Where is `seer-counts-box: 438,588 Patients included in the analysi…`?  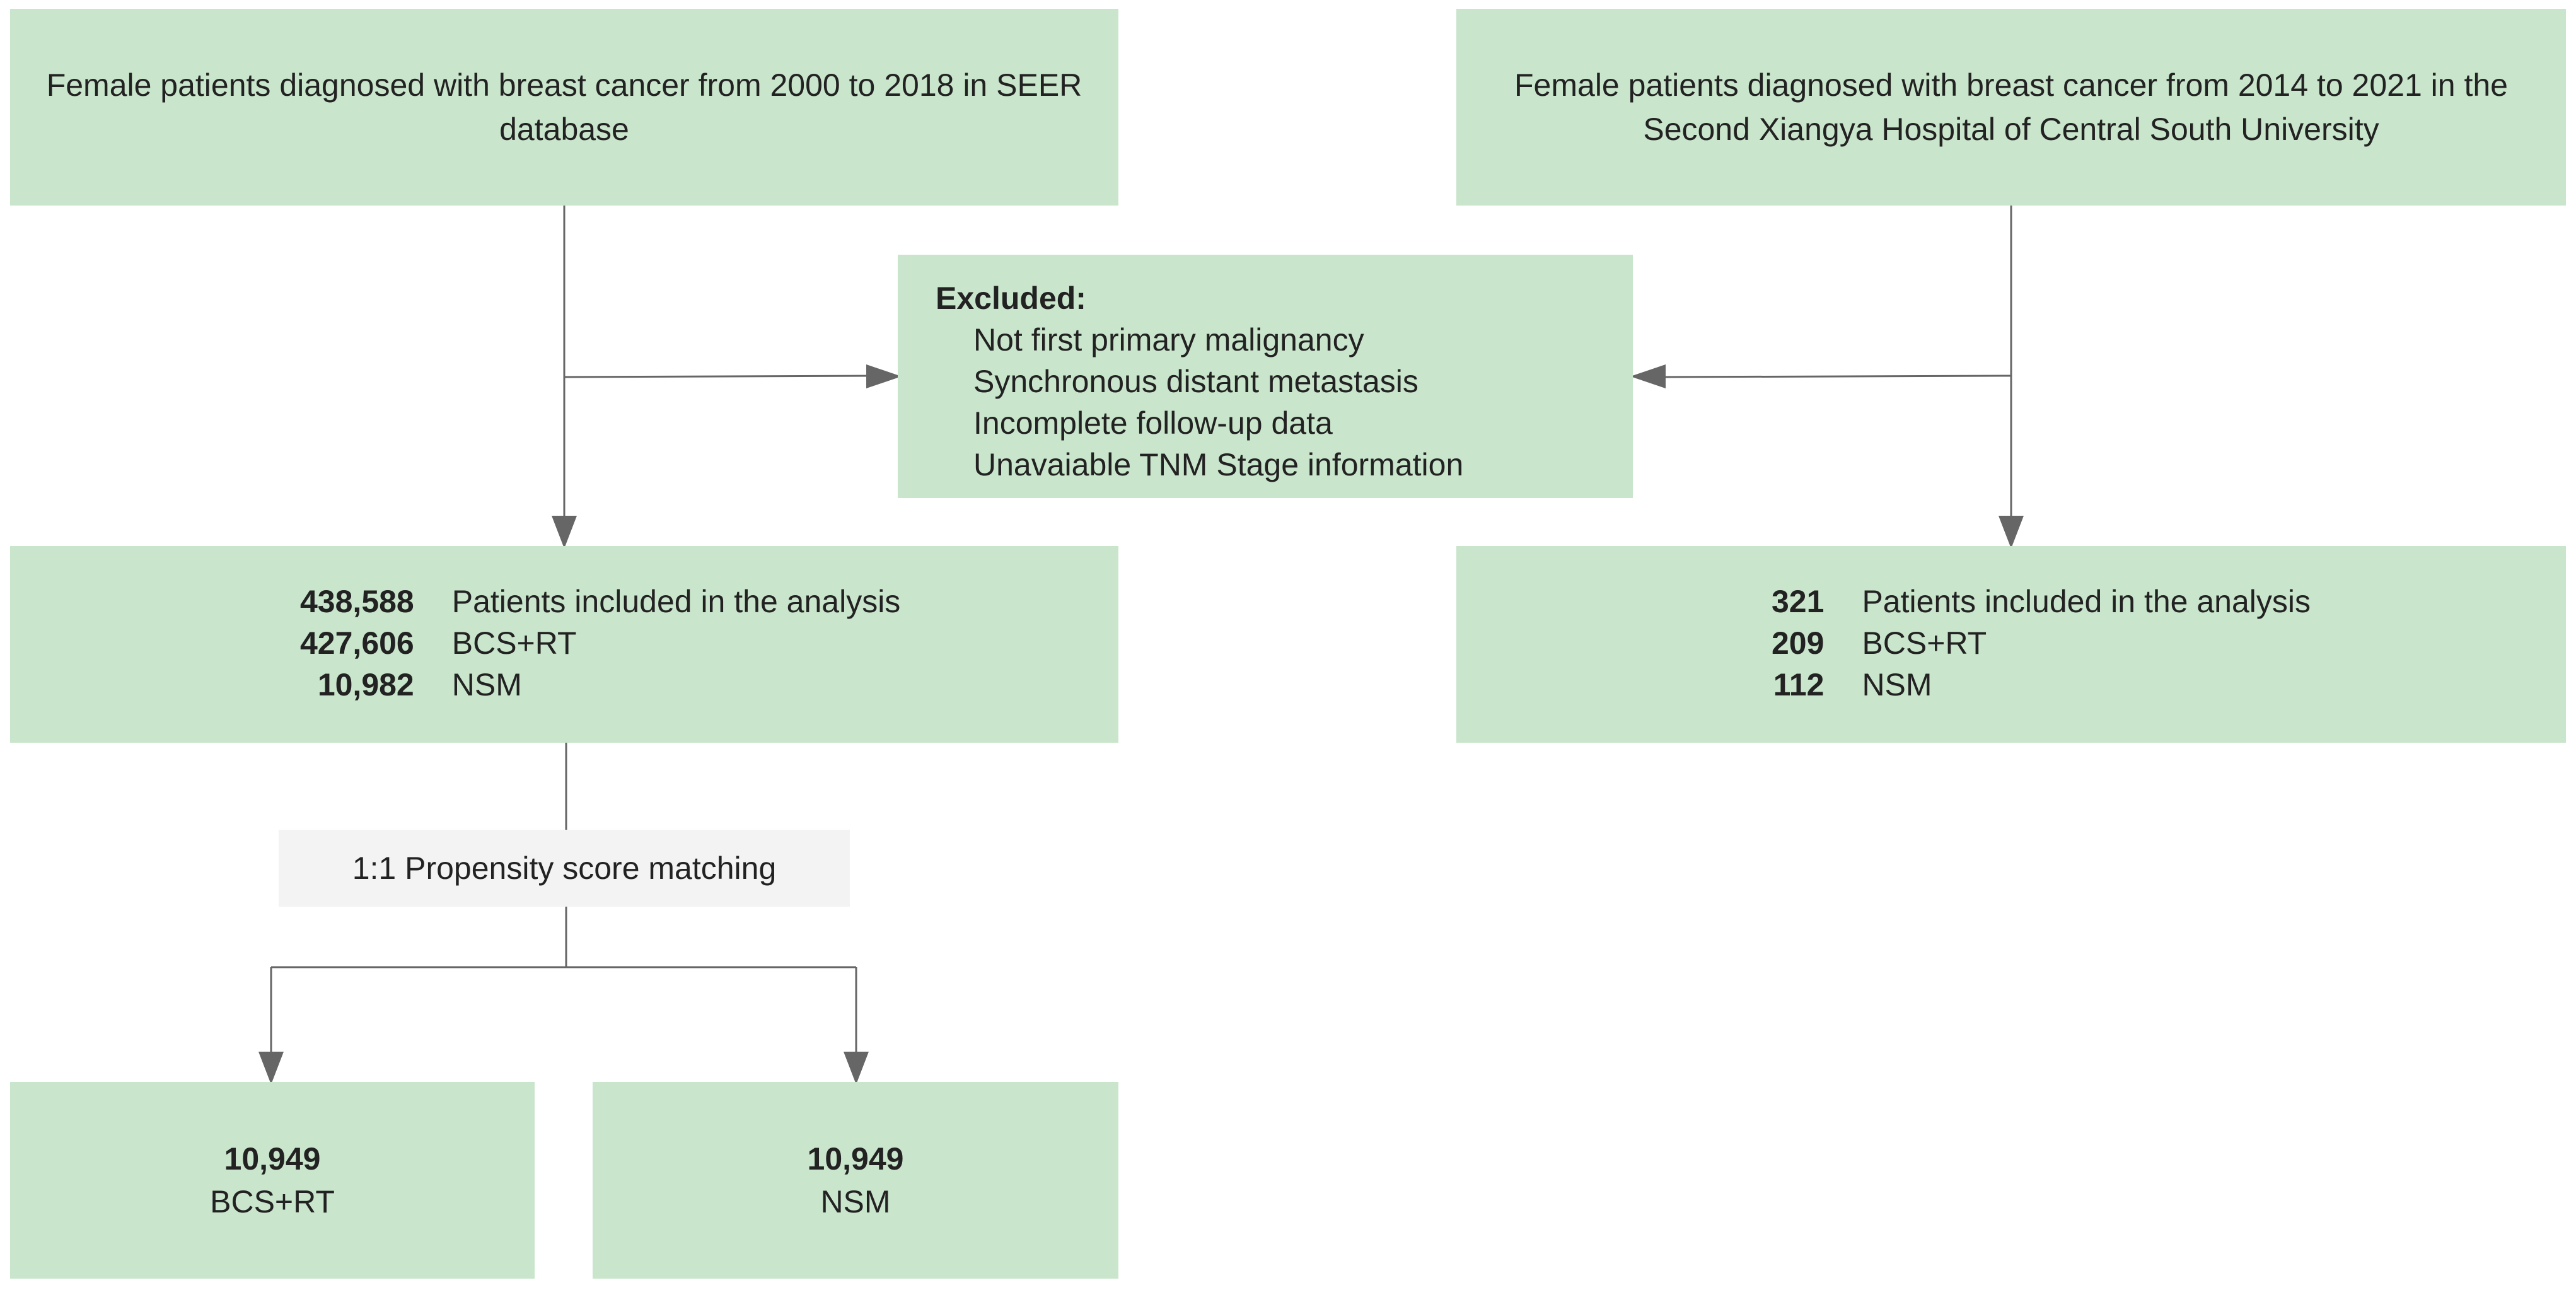 seer-counts-box: 438,588 Patients included in the analysi… is located at coordinates (564, 644).